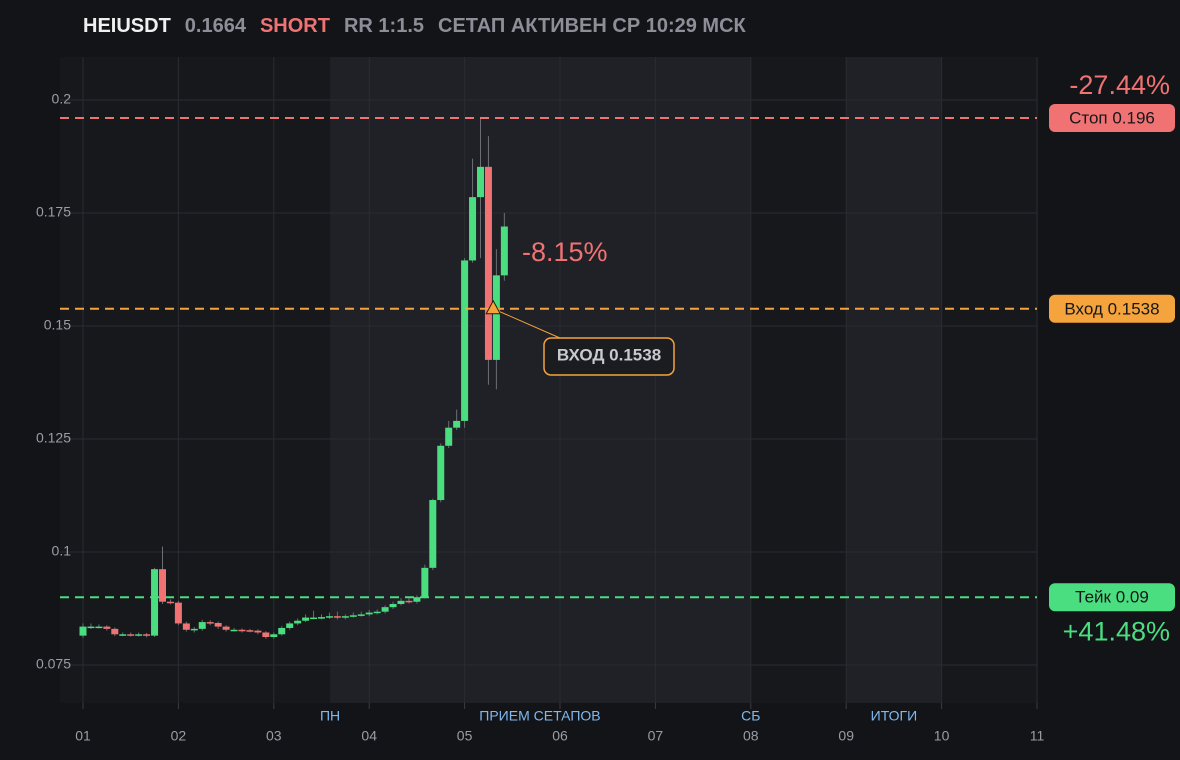  I want to click on session-label: ПН, so click(330, 716).